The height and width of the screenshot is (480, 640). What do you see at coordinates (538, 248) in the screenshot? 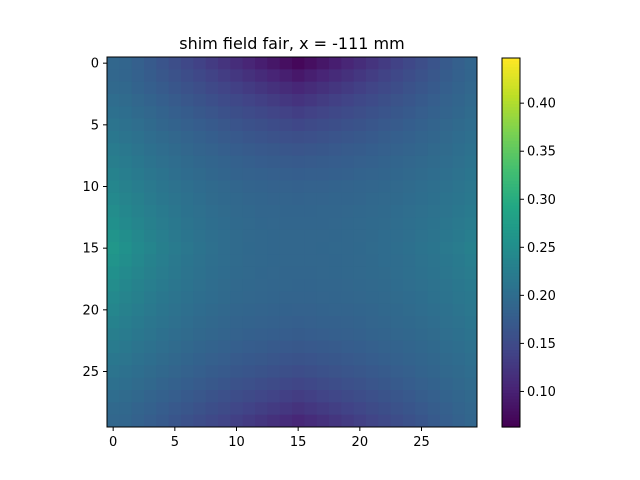
I see `colorbar-ticks: 0.10 0.15 0.20 0.25 0.30 0.35 0.40` at bounding box center [538, 248].